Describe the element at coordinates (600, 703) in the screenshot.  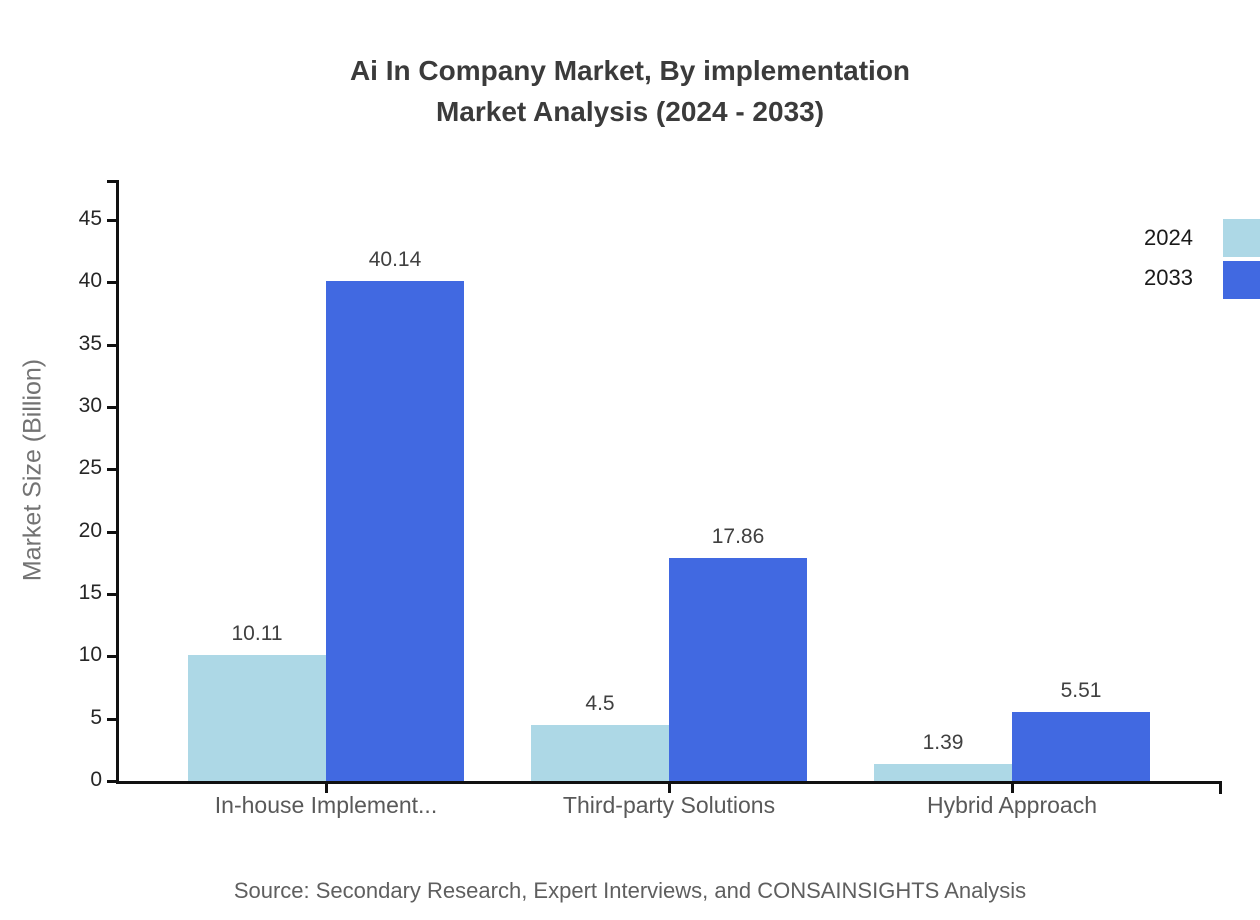
I see `value-label: 4.5` at that location.